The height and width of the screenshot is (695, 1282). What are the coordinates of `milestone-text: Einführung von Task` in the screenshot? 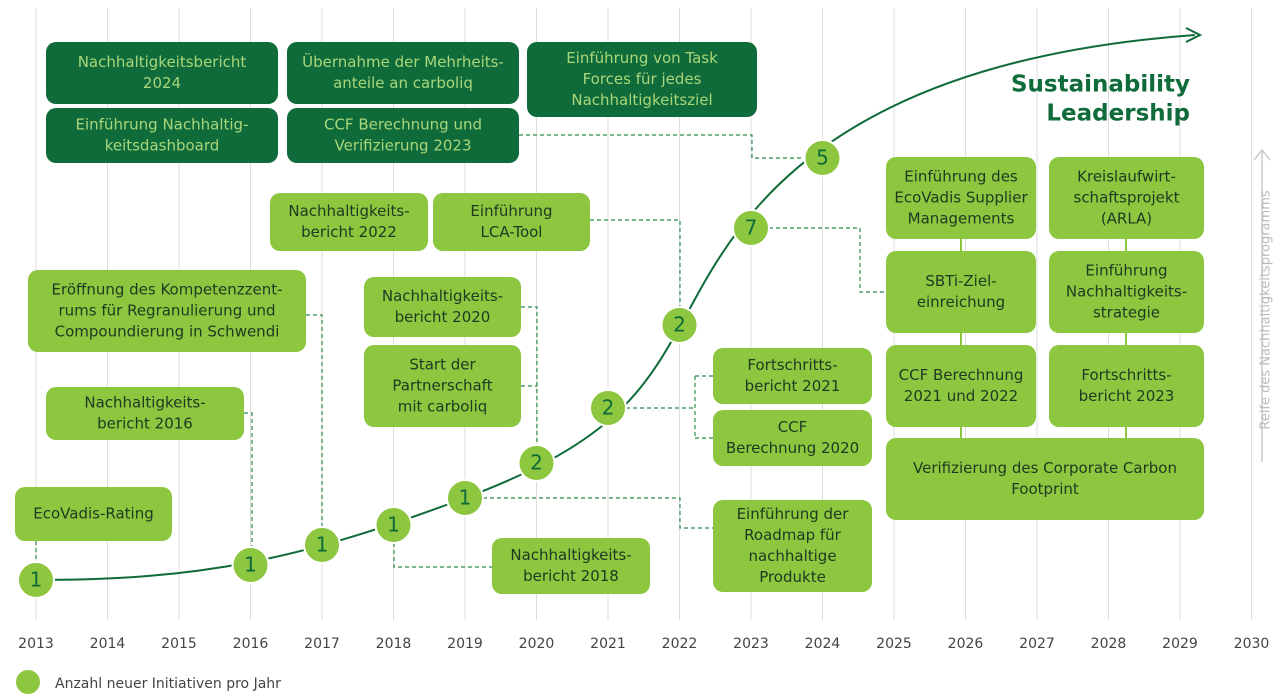 It's located at (642, 58).